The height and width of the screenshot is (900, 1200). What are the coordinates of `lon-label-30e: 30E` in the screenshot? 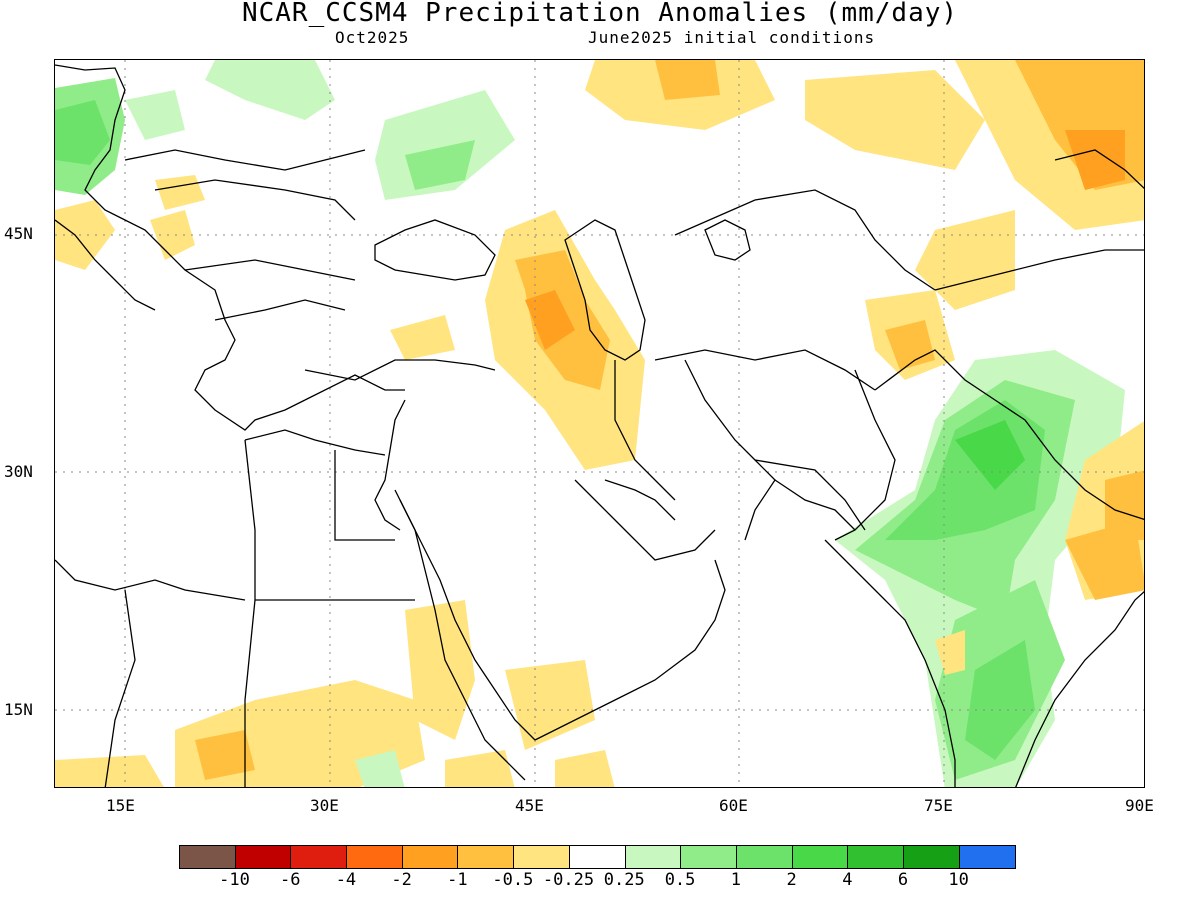 It's located at (324, 805).